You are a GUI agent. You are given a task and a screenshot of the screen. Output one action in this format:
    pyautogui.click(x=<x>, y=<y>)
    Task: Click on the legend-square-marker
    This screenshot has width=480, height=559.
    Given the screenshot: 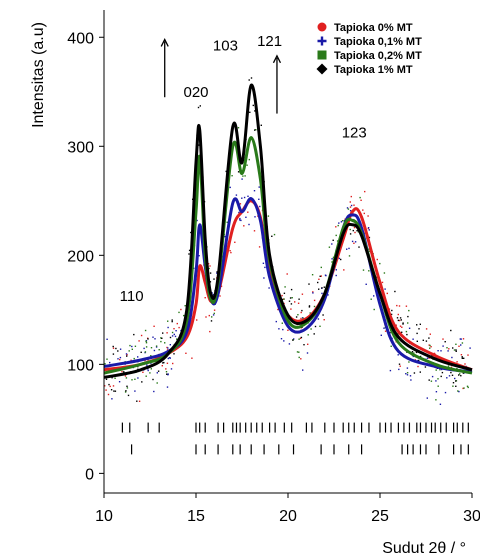 What is the action you would take?
    pyautogui.click(x=322, y=55)
    